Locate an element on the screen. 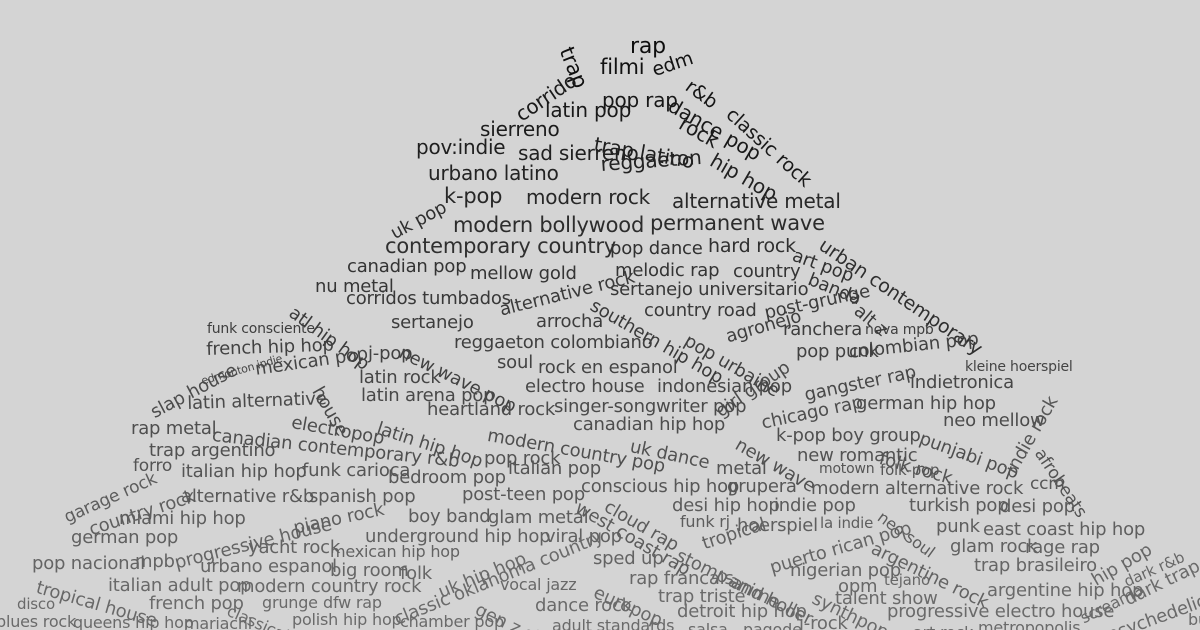  genre-word-folk-pop: folk-pop is located at coordinates (910, 470).